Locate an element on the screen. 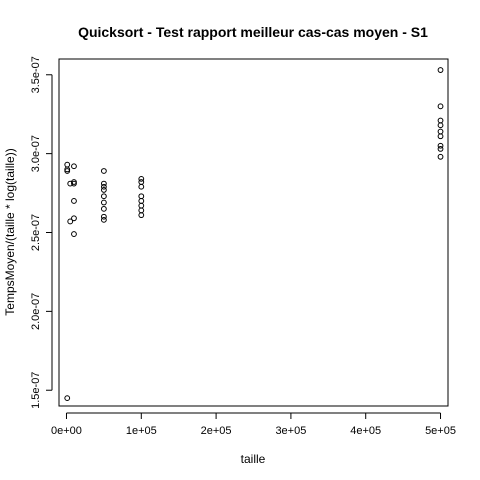  y-axis-label: TempsMoyen/(taille * log(taille)) is located at coordinates (10, 231).